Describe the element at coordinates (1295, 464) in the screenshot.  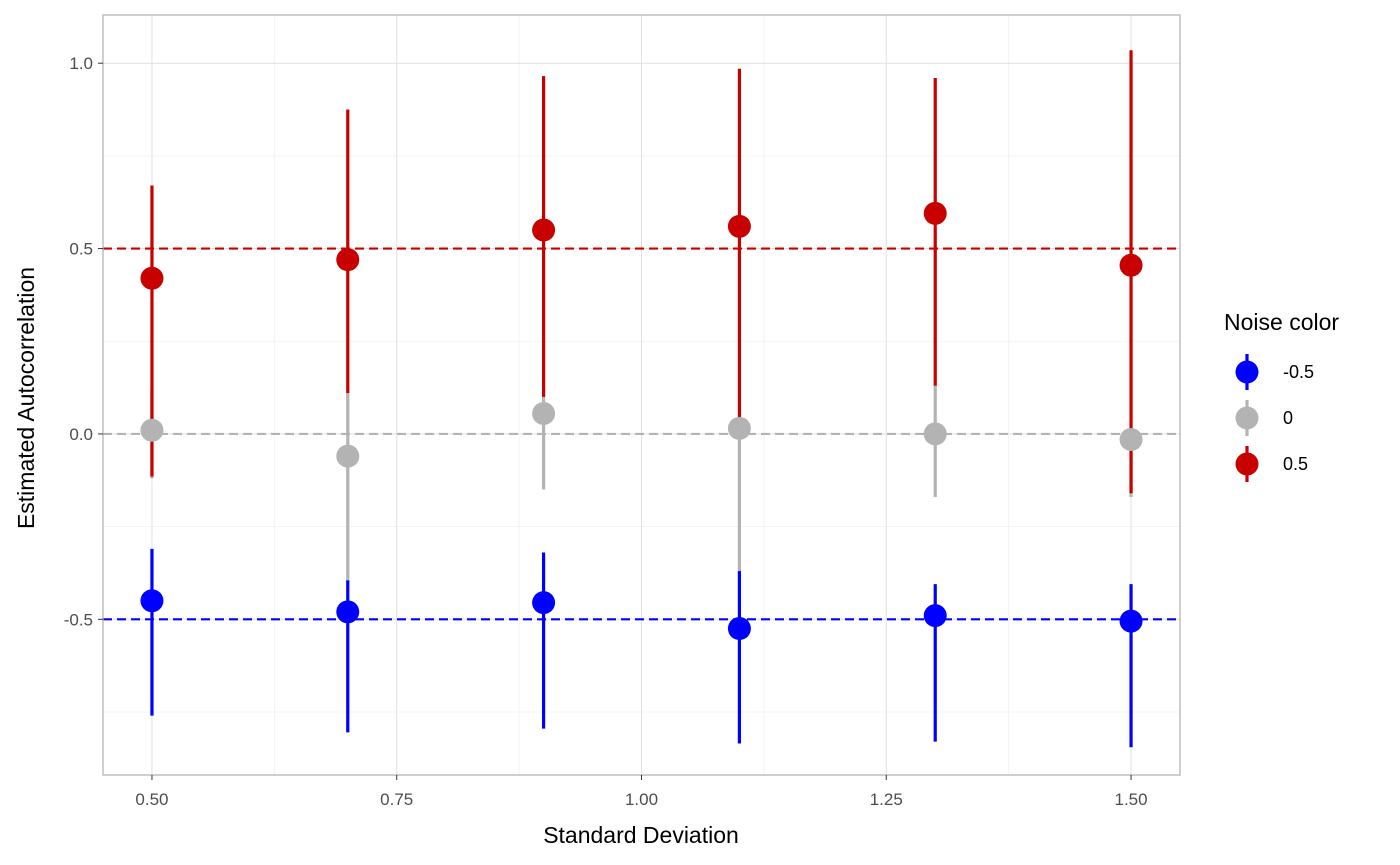
I see `legend-label: 0.5` at that location.